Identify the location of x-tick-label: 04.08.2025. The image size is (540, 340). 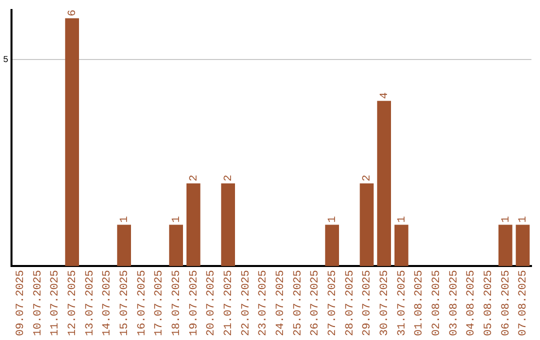
(472, 303).